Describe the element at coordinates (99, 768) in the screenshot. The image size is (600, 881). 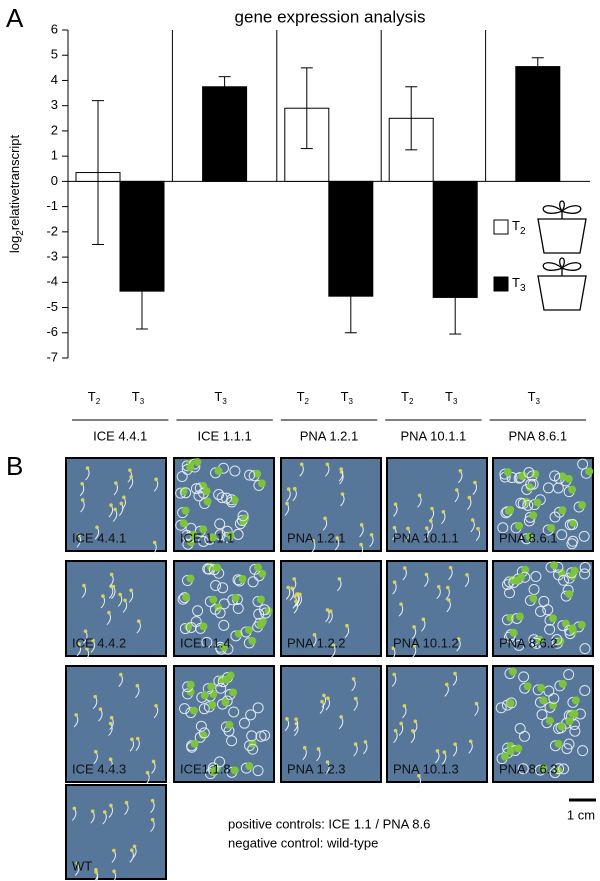
I see `photo-label: ICE 4.4.3` at that location.